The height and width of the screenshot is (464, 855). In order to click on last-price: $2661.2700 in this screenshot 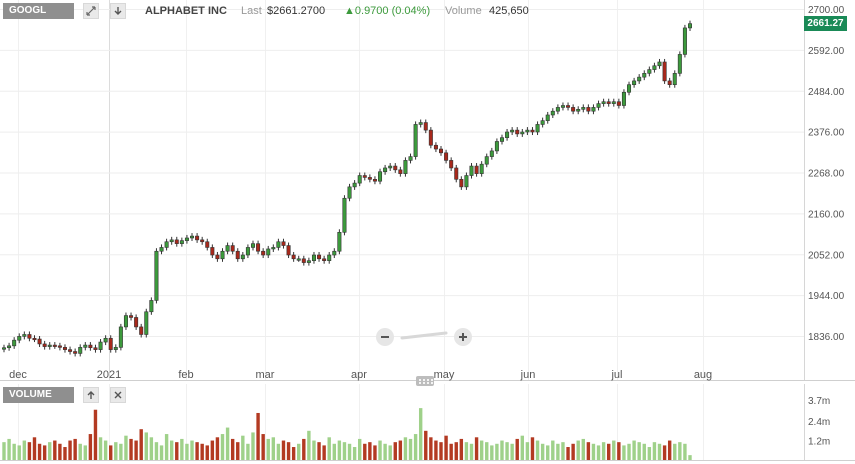, I will do `click(296, 11)`.